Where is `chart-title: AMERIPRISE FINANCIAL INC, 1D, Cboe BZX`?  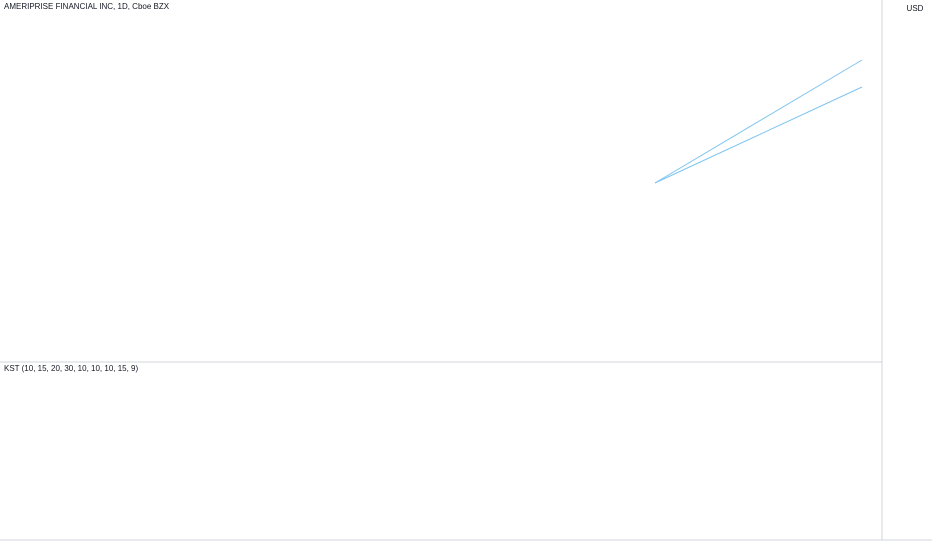
chart-title: AMERIPRISE FINANCIAL INC, 1D, Cboe BZX is located at coordinates (87, 6).